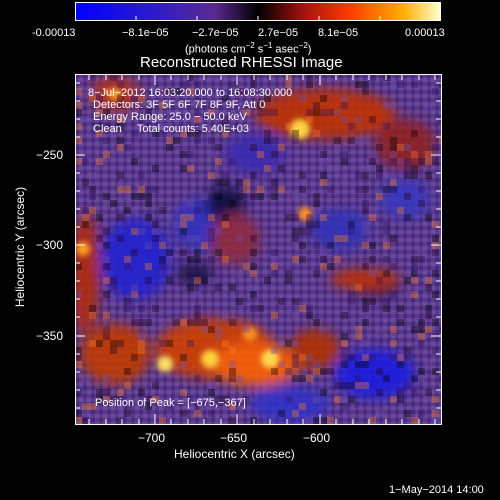 This screenshot has width=500, height=500. I want to click on x-tick-label-3: −600, so click(317, 438).